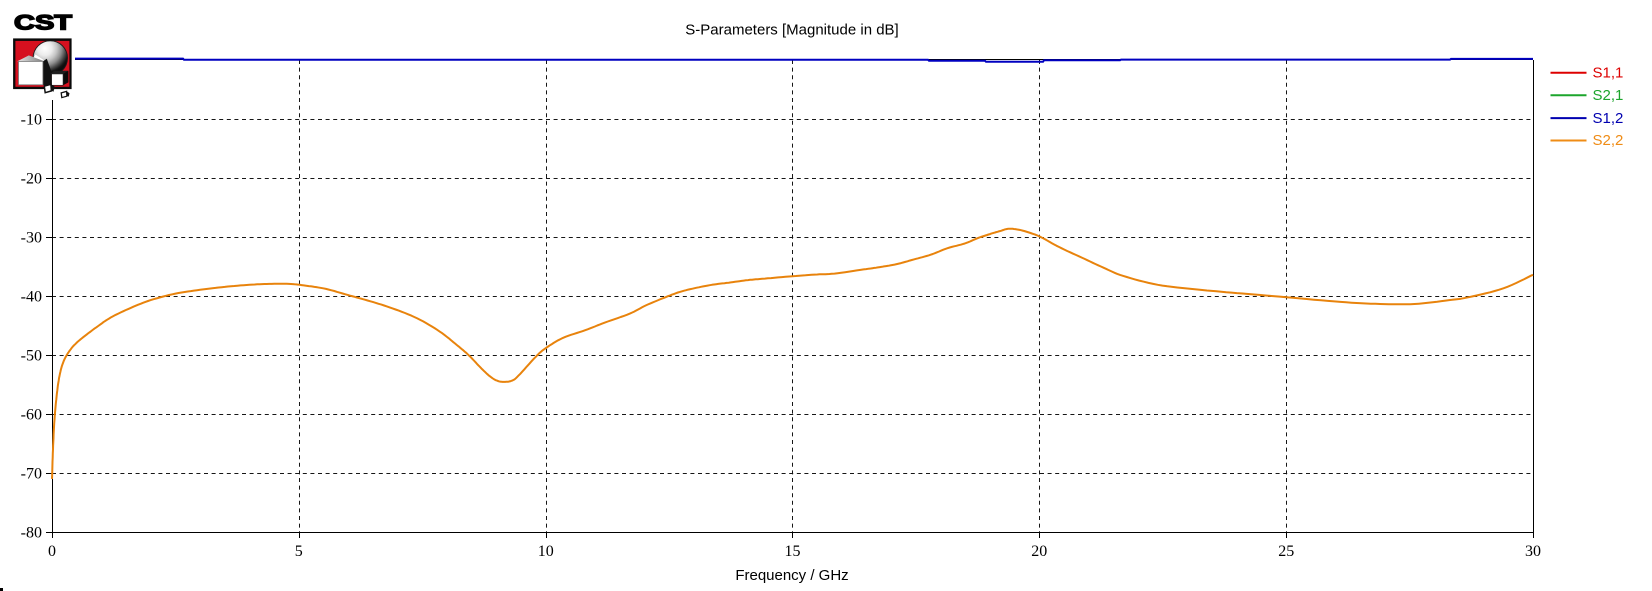  Describe the element at coordinates (31, 238) in the screenshot. I see `svg-text: -30` at that location.